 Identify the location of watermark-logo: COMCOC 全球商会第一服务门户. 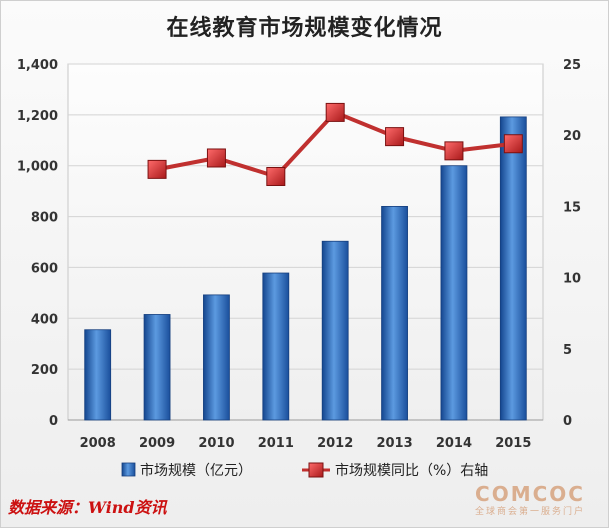
(530, 499).